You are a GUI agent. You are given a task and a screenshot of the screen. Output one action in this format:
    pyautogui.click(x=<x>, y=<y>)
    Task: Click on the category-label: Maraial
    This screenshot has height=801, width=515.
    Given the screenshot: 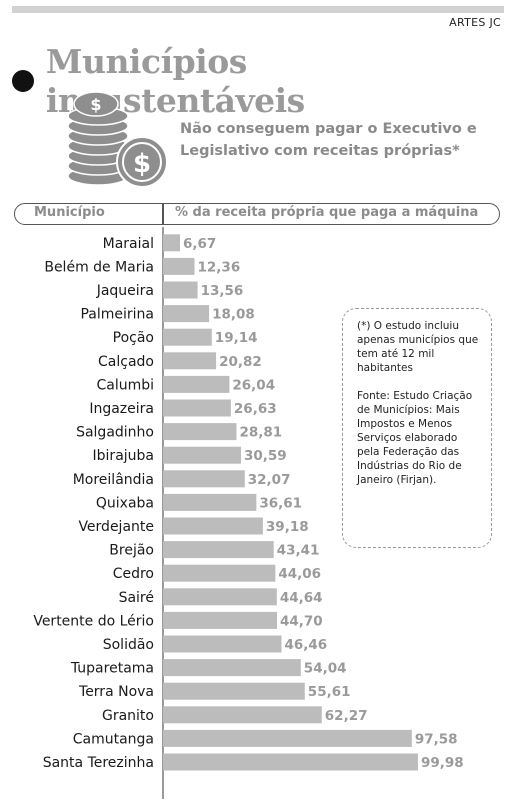 What is the action you would take?
    pyautogui.click(x=128, y=244)
    